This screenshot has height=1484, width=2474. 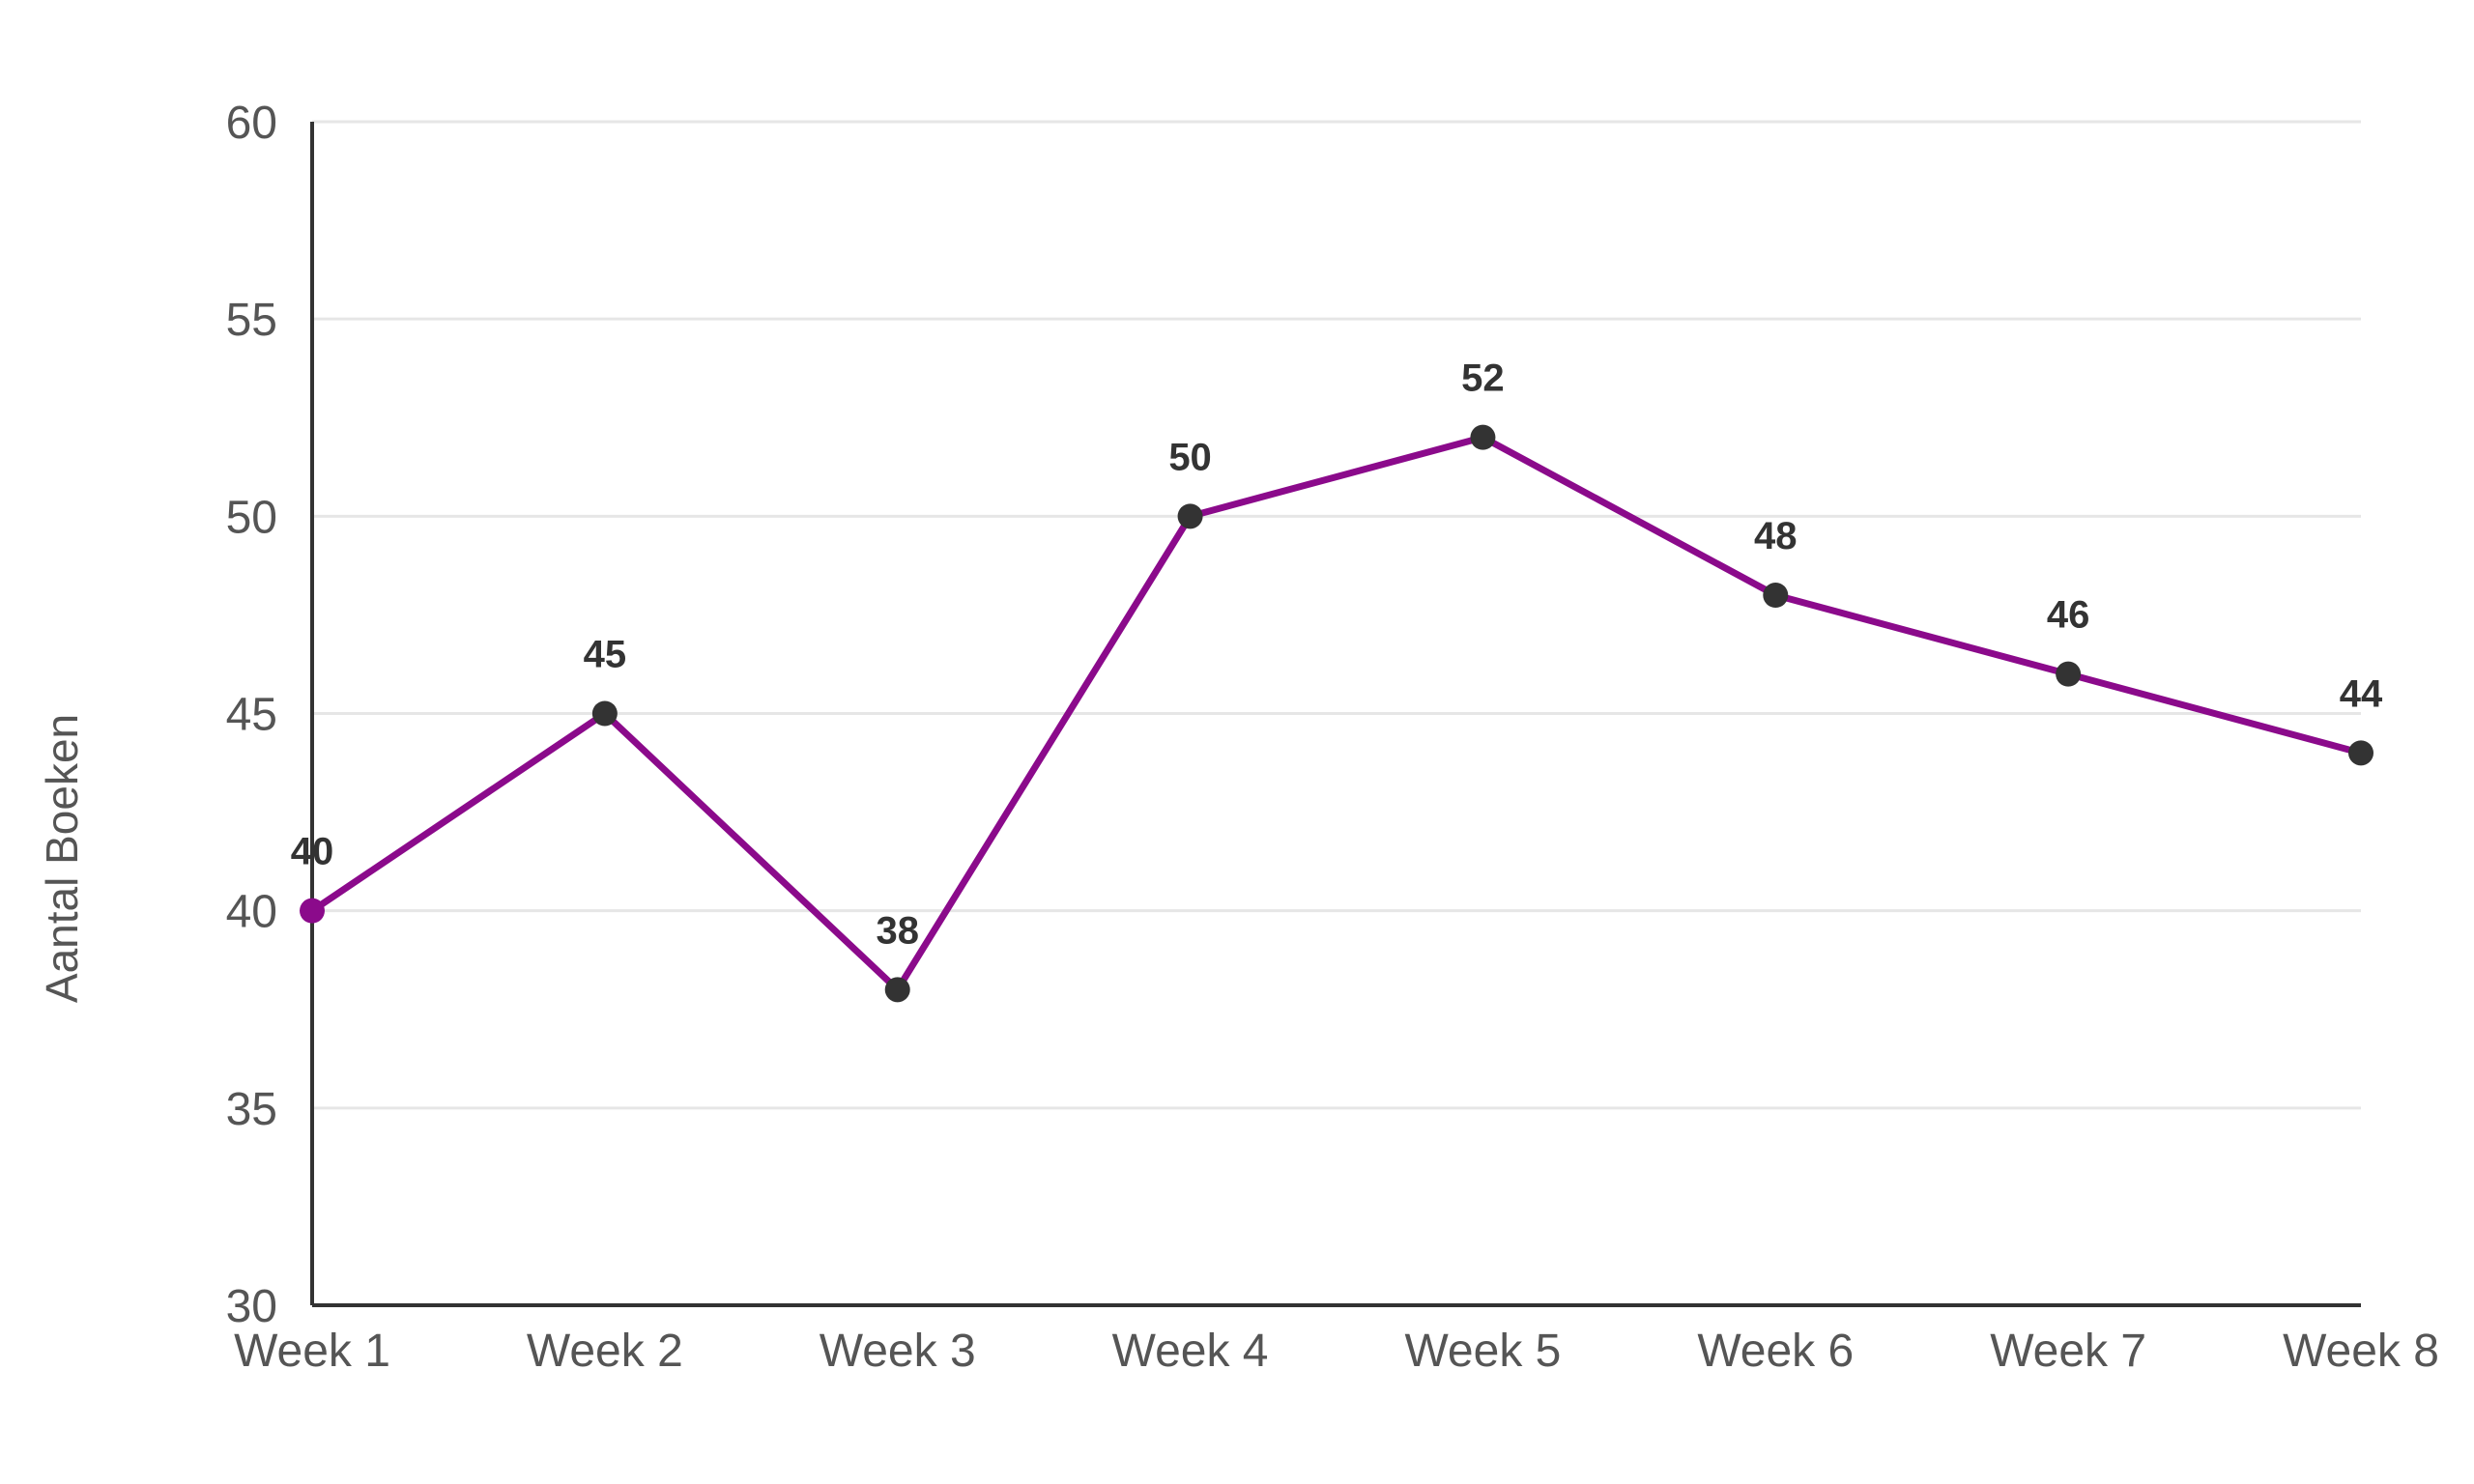 I want to click on x-tick-label: Week 1, so click(x=312, y=1351).